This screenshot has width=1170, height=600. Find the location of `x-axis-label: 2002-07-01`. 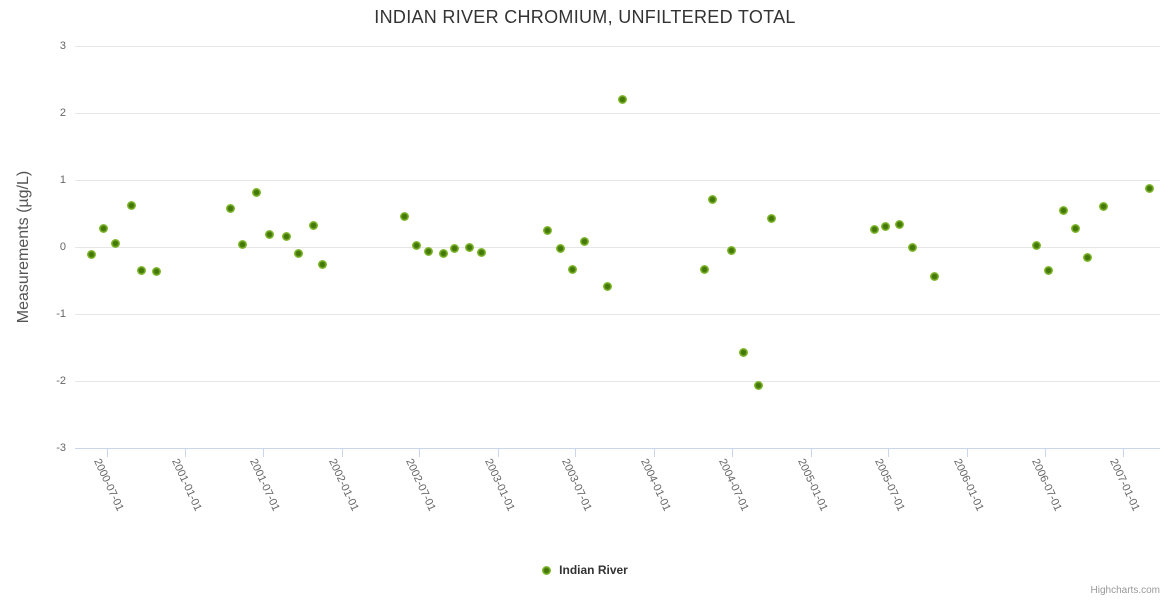

x-axis-label: 2002-07-01 is located at coordinates (420, 485).